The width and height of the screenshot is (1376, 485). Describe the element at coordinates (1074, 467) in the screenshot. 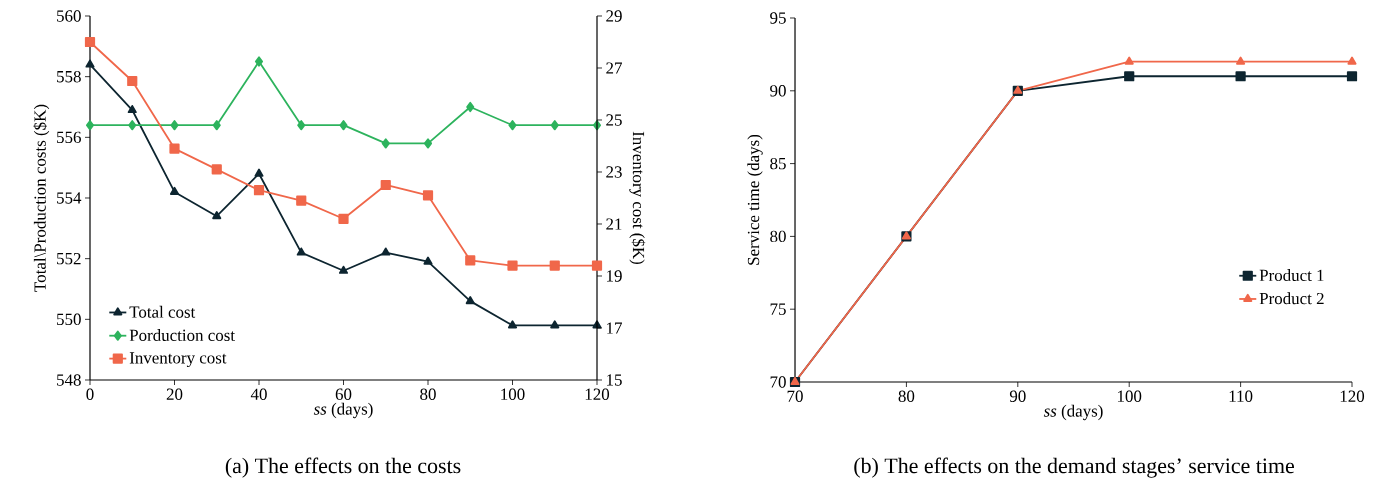

I see `text: (b) The effects on the demand stages’ service time` at that location.